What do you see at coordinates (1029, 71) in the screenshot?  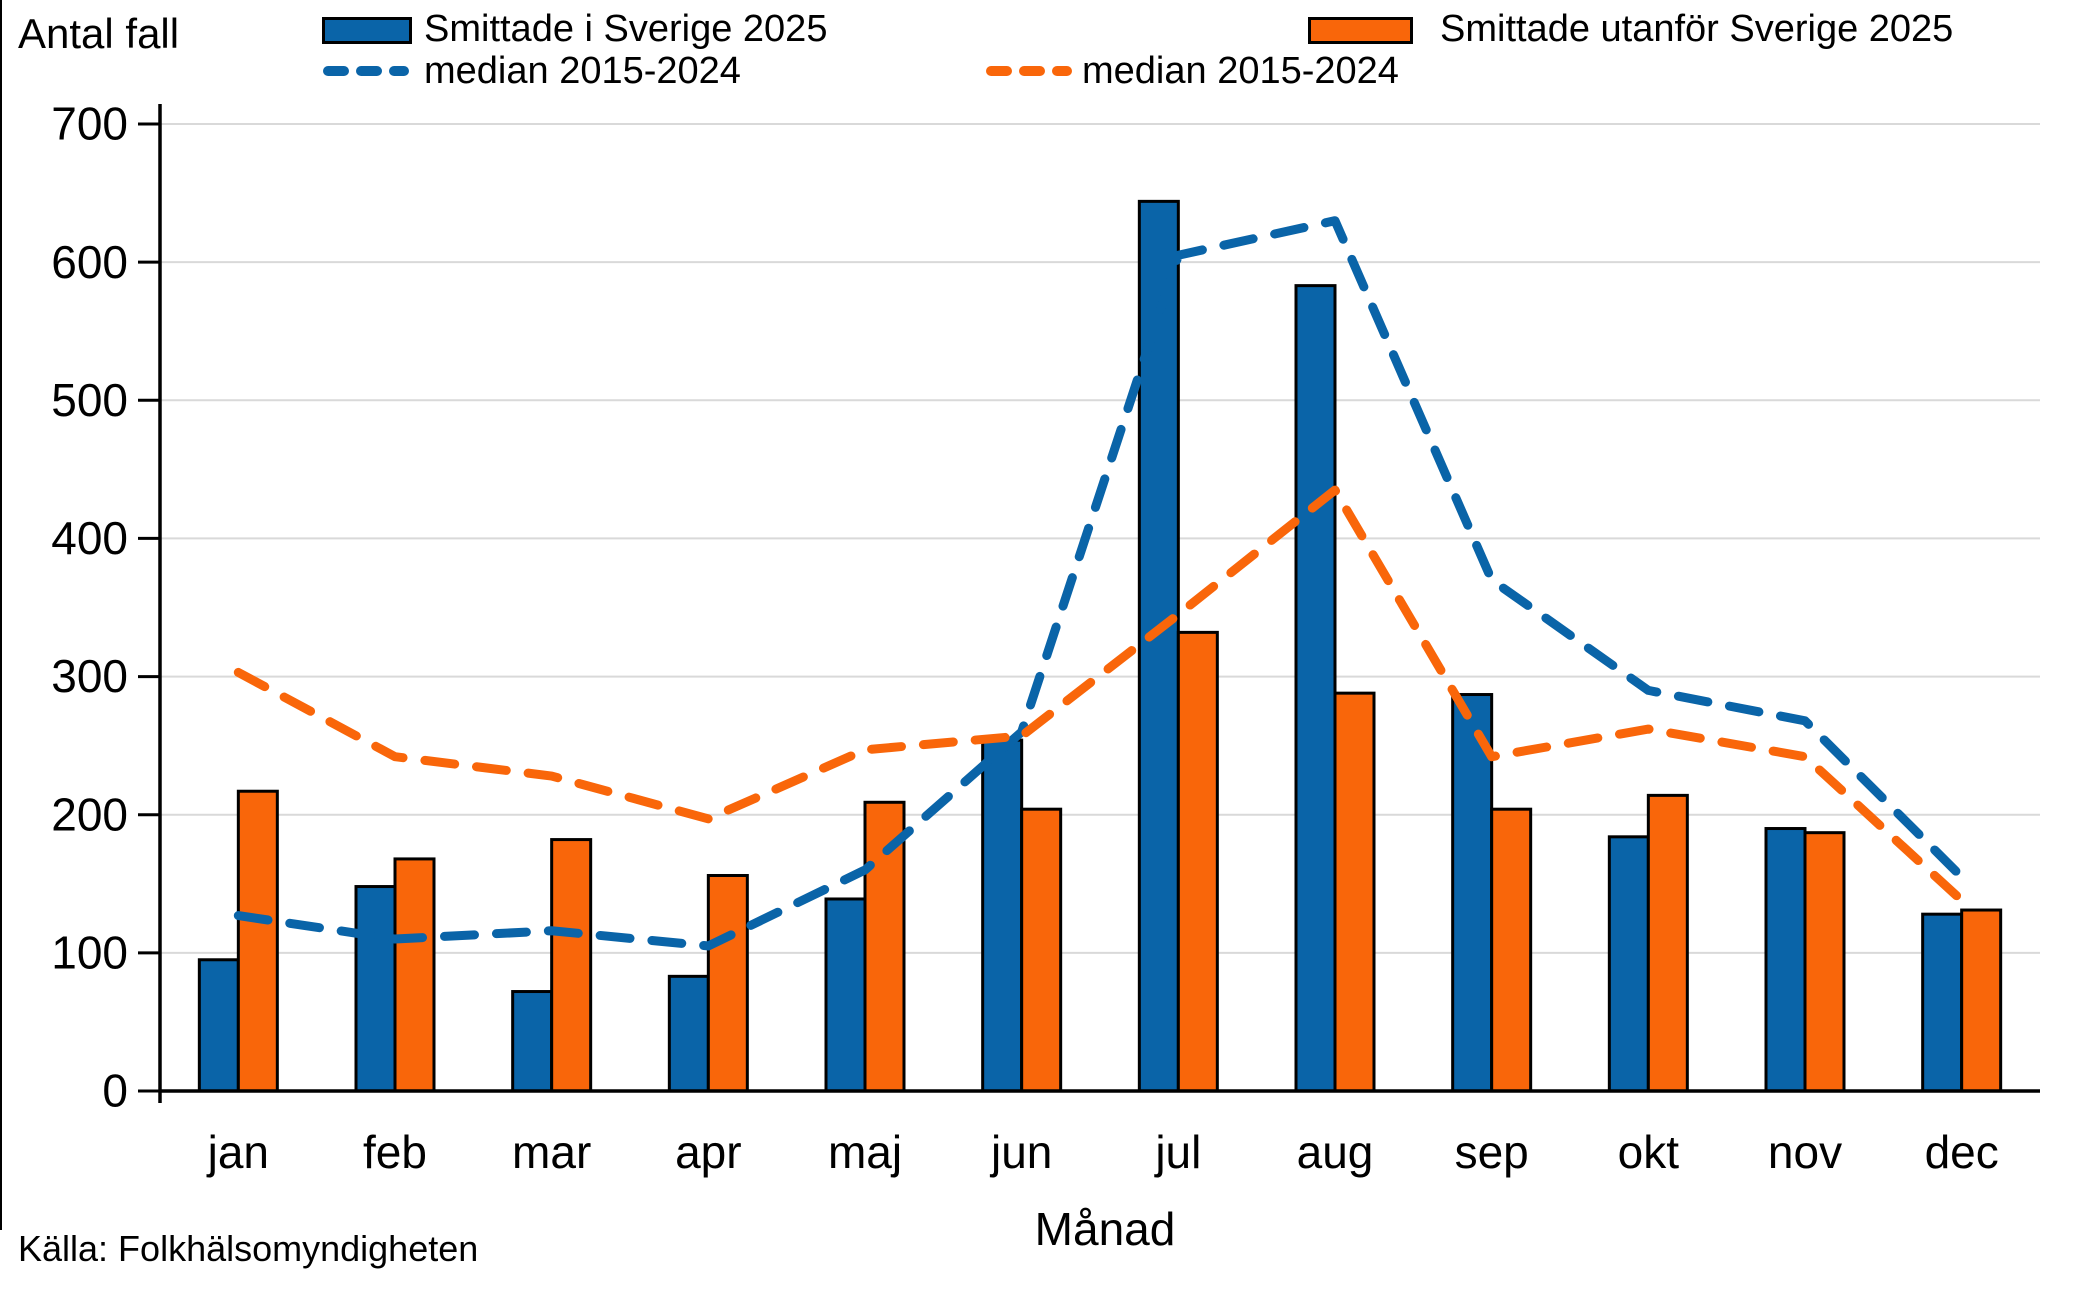 I see `legend-swatch-median-utanfor` at bounding box center [1029, 71].